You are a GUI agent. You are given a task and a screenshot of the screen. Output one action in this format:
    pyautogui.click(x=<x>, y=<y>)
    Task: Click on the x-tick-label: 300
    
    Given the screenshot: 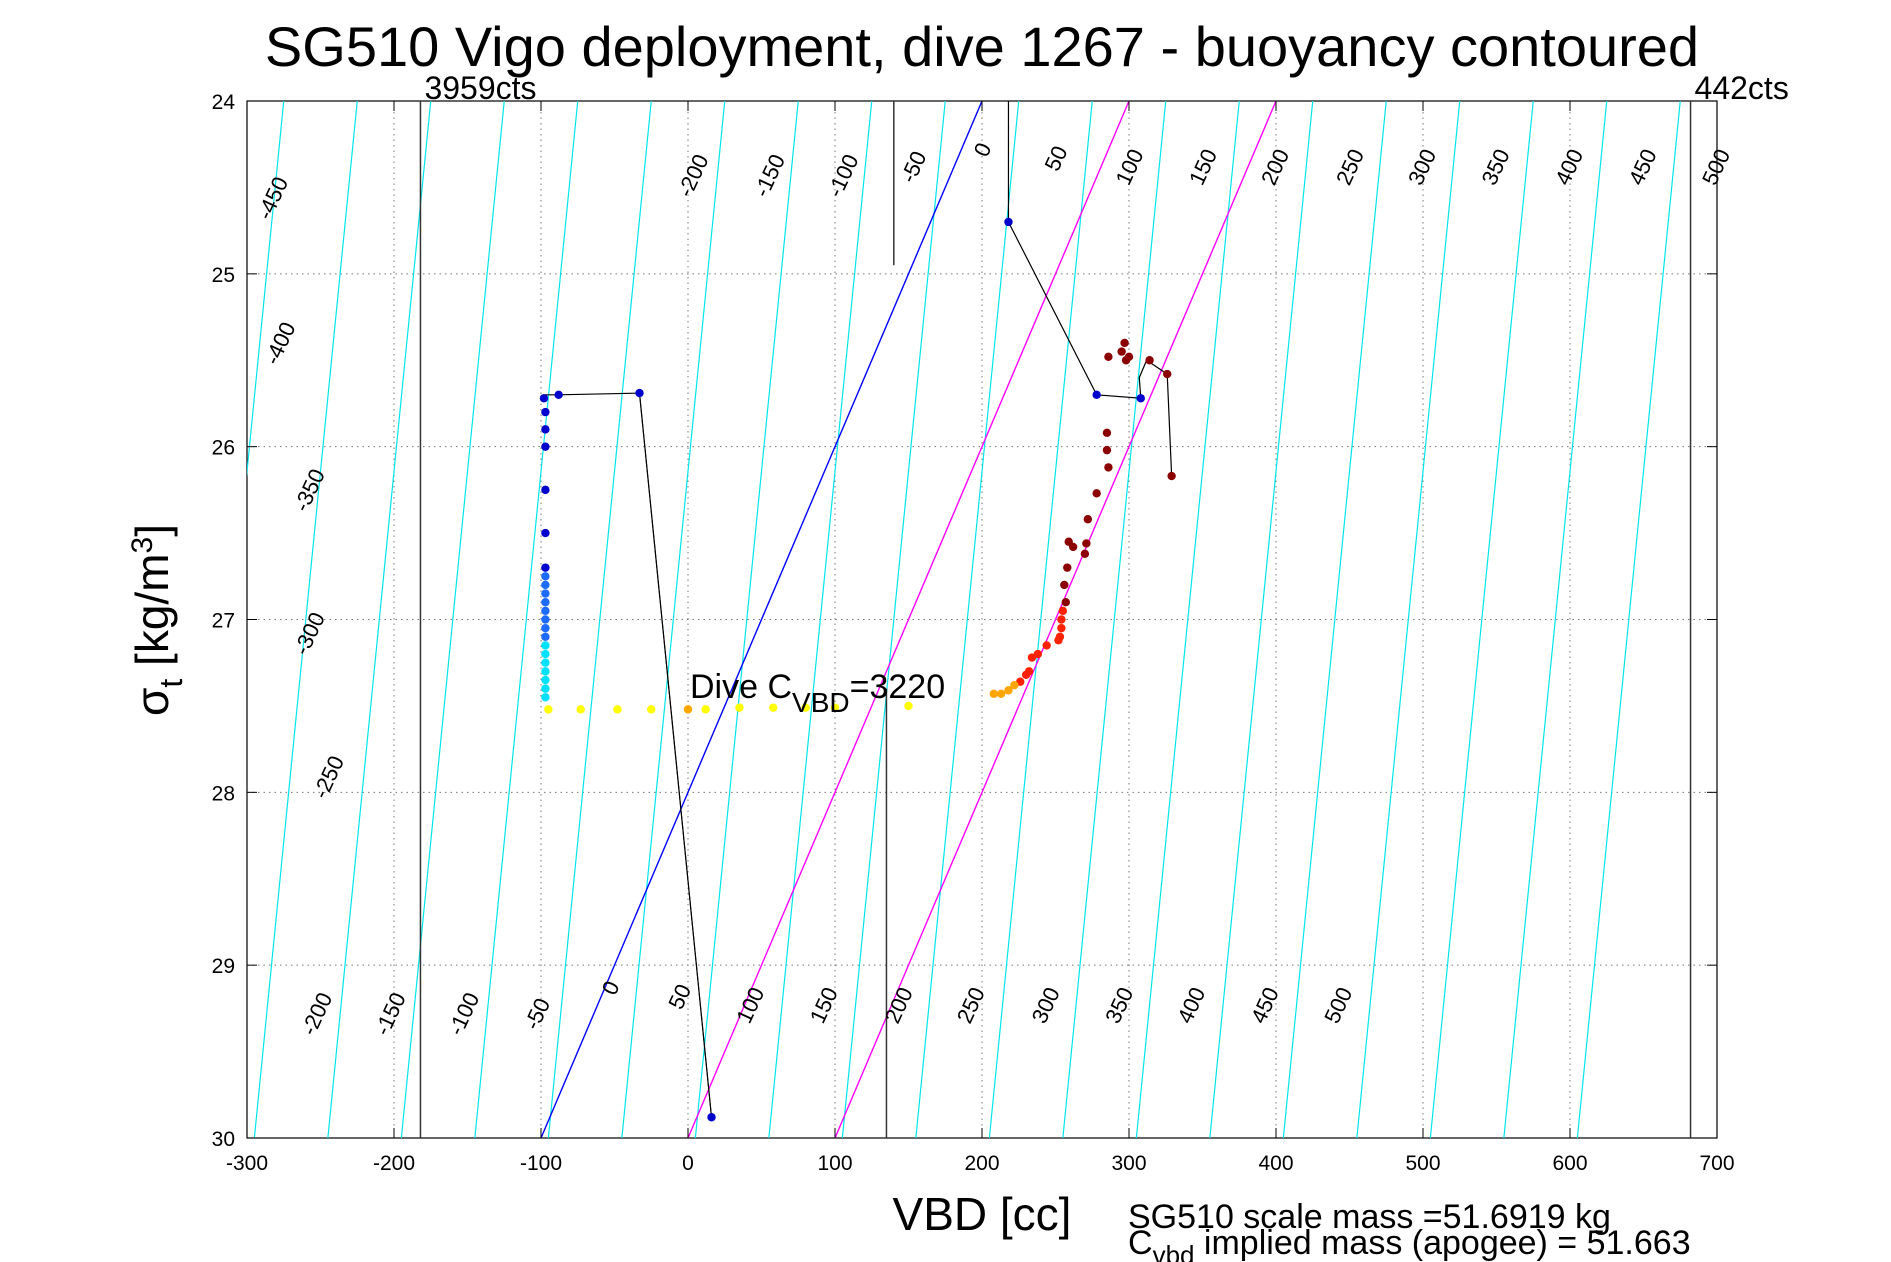 What is the action you would take?
    pyautogui.click(x=1128, y=1163)
    